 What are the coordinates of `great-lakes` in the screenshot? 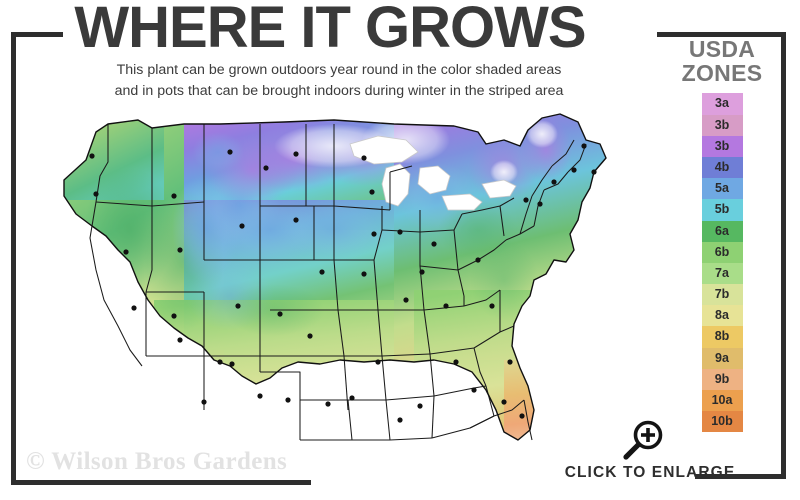 It's located at (433, 173).